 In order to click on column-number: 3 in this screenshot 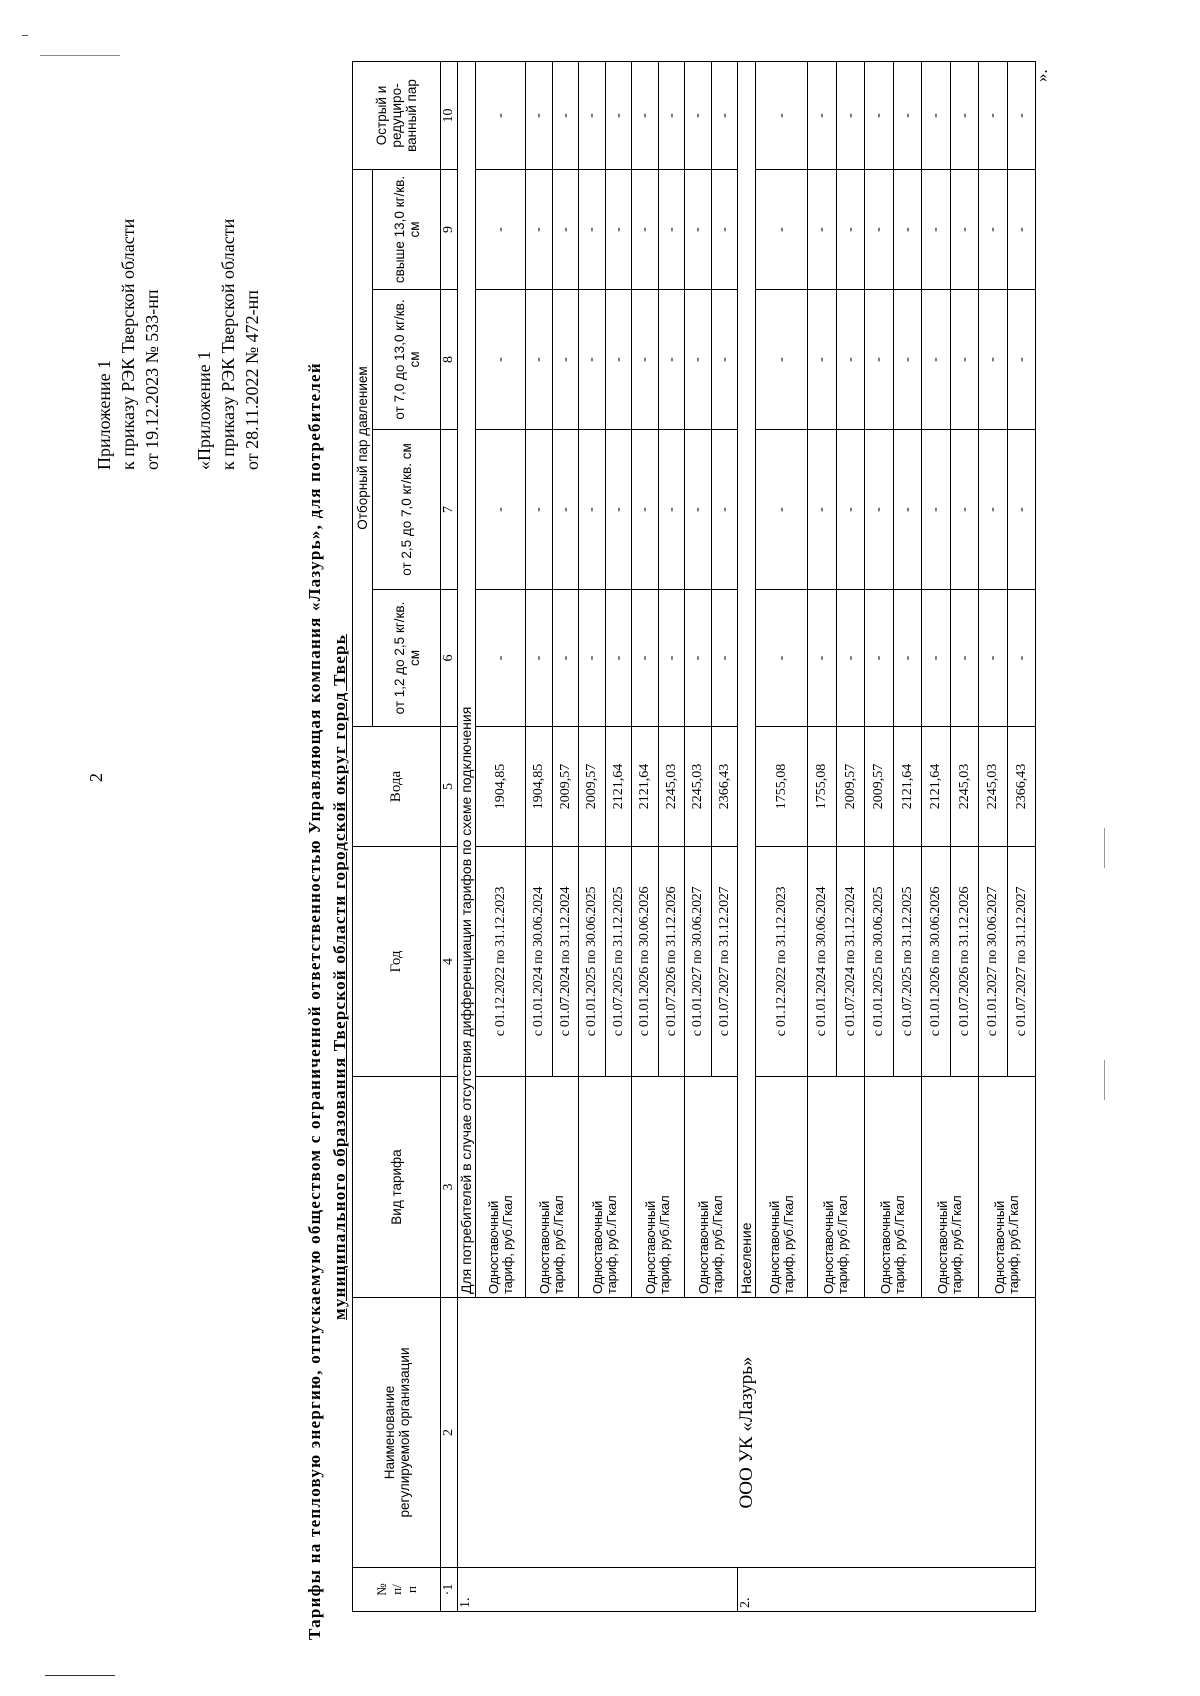, I will do `click(449, 1187)`.